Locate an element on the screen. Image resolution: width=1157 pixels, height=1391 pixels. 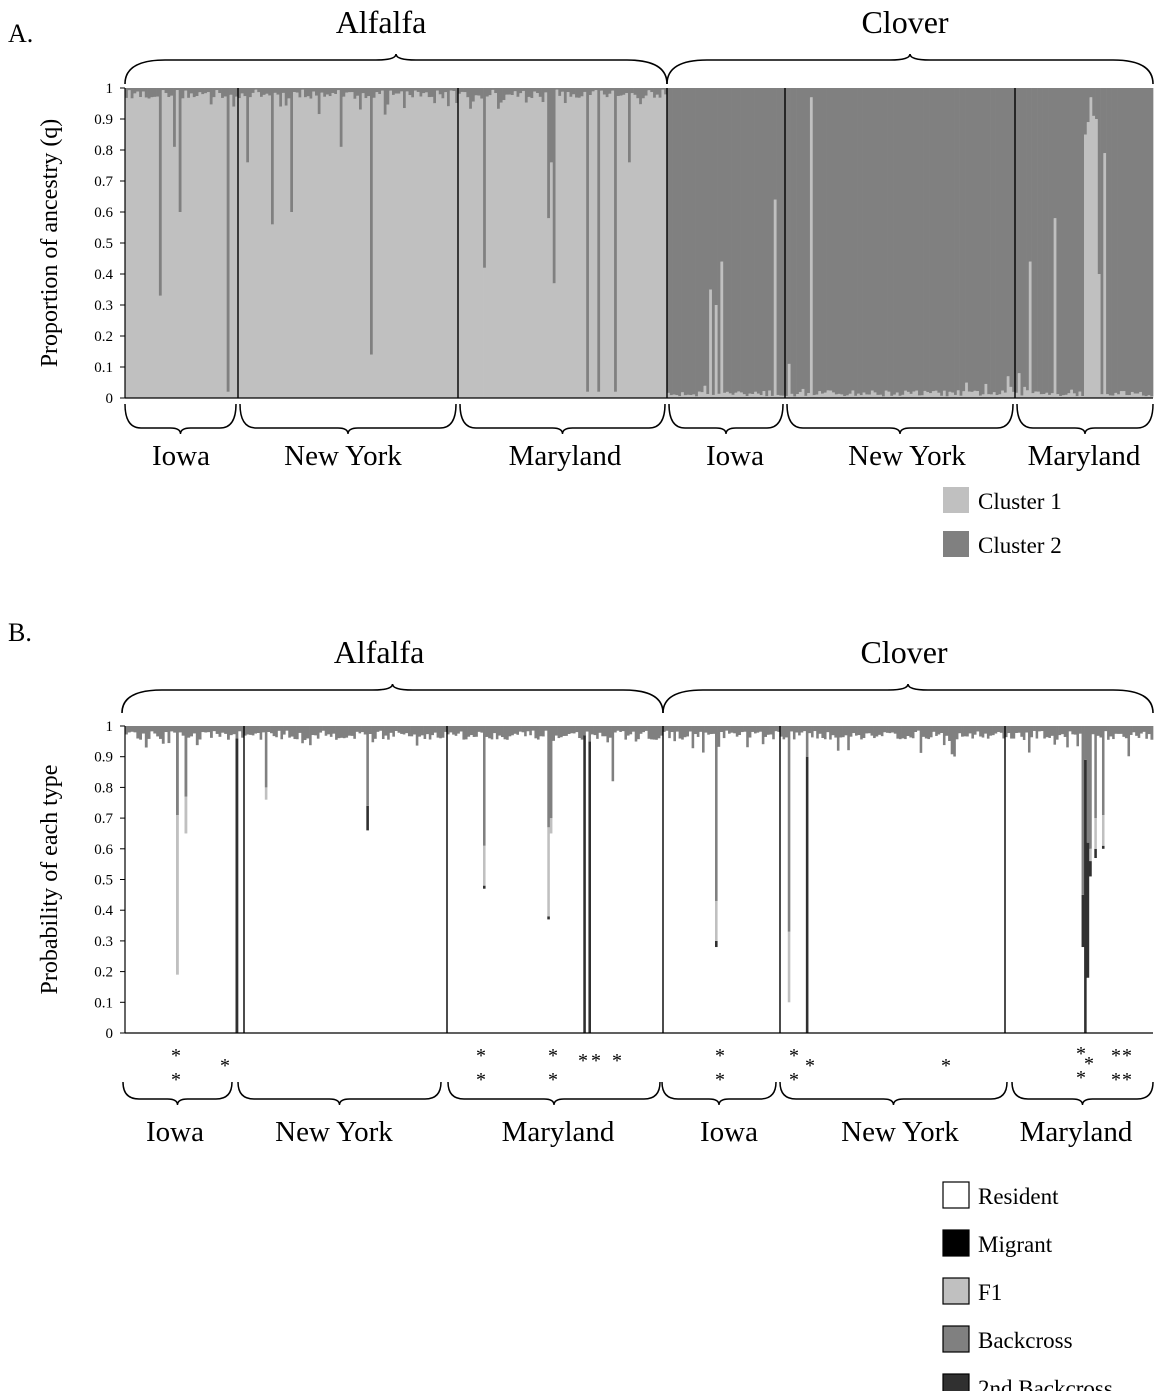
asterisk-marker: * is located at coordinates (1127, 1056).